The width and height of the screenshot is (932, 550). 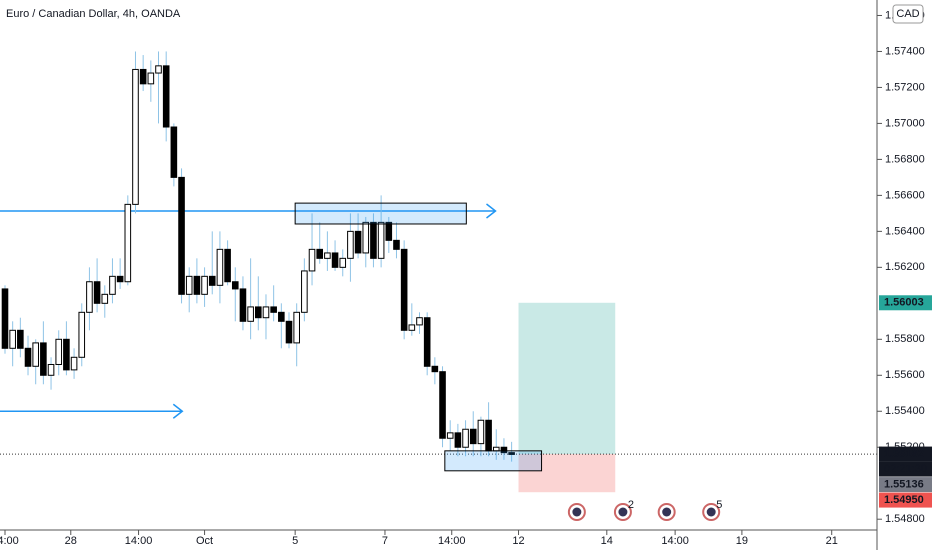 I want to click on price-label: 1.55162, so click(x=904, y=454).